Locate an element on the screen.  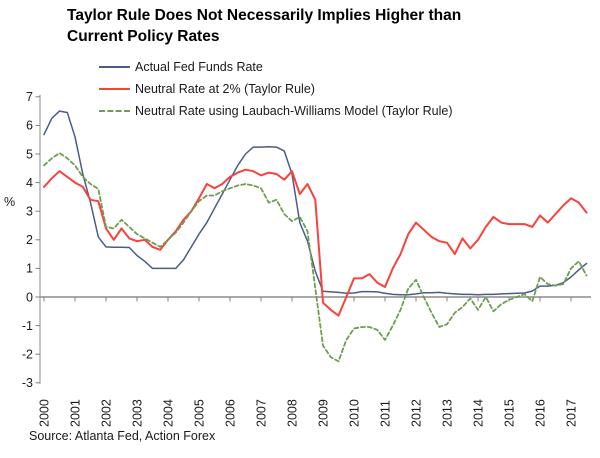
source-note: Source: Atlanta Fed, Action Forex is located at coordinates (122, 436).